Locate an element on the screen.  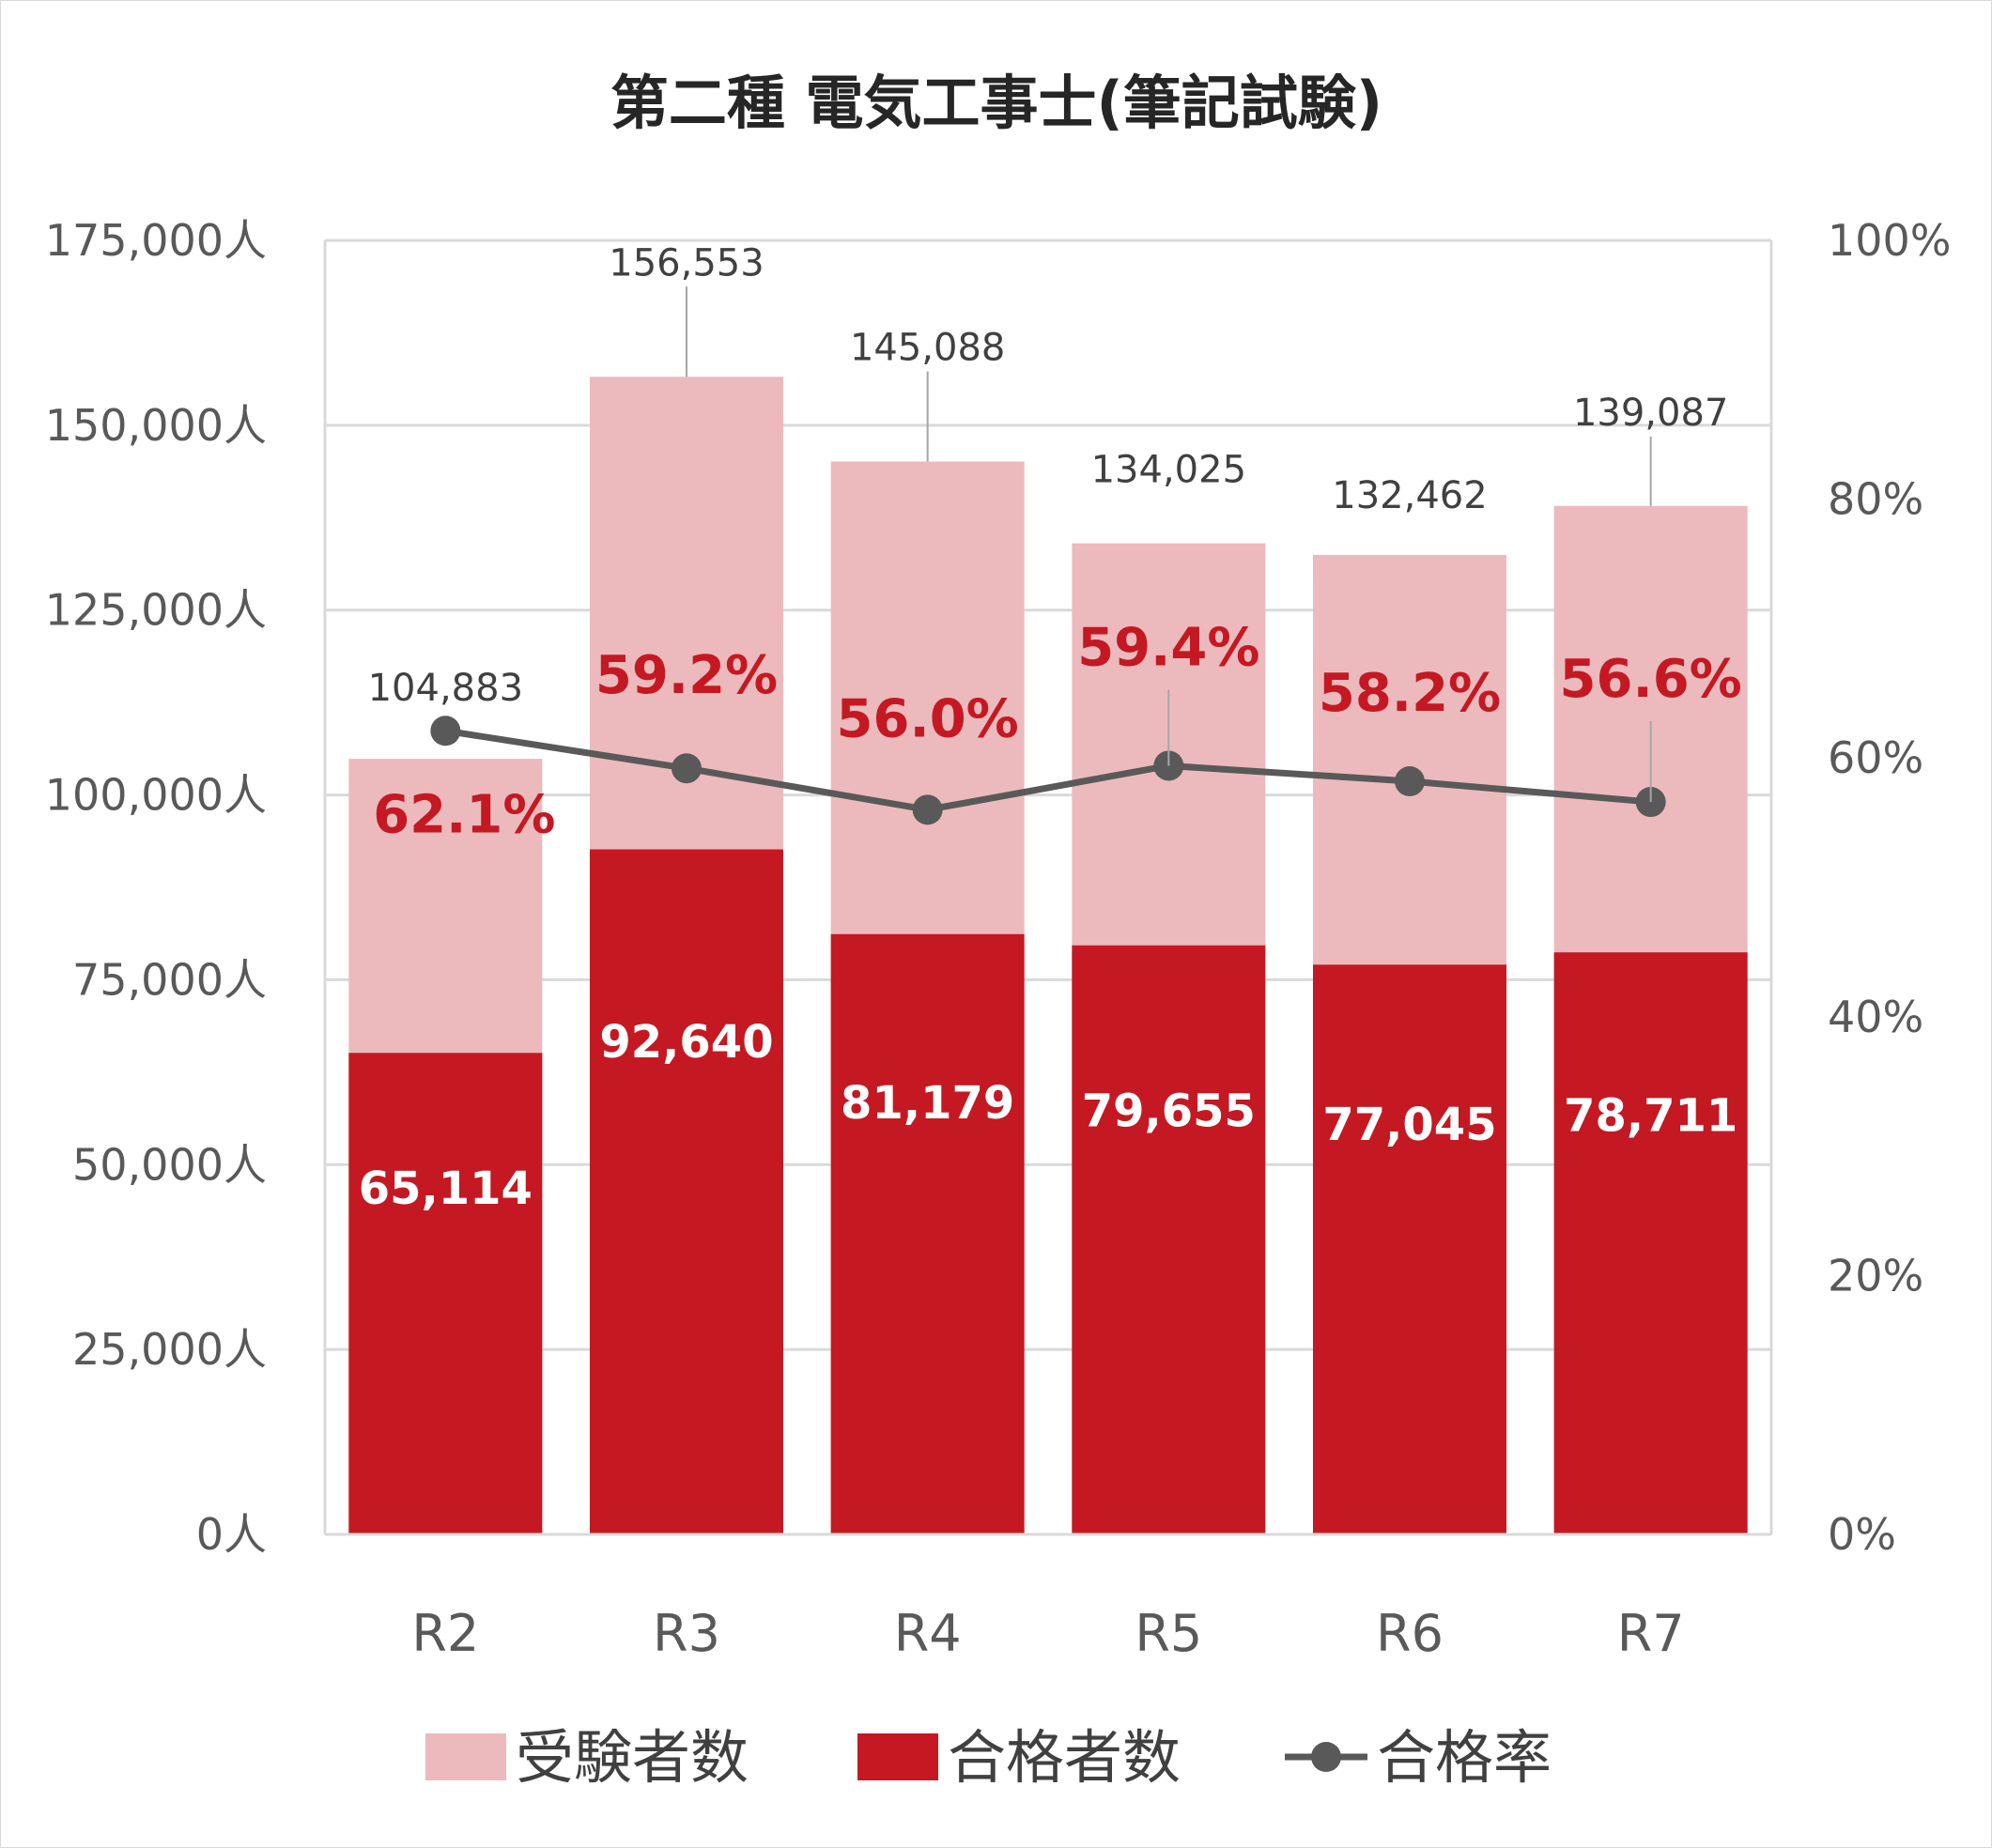
passed-data-label: 92,640 is located at coordinates (686, 1042).